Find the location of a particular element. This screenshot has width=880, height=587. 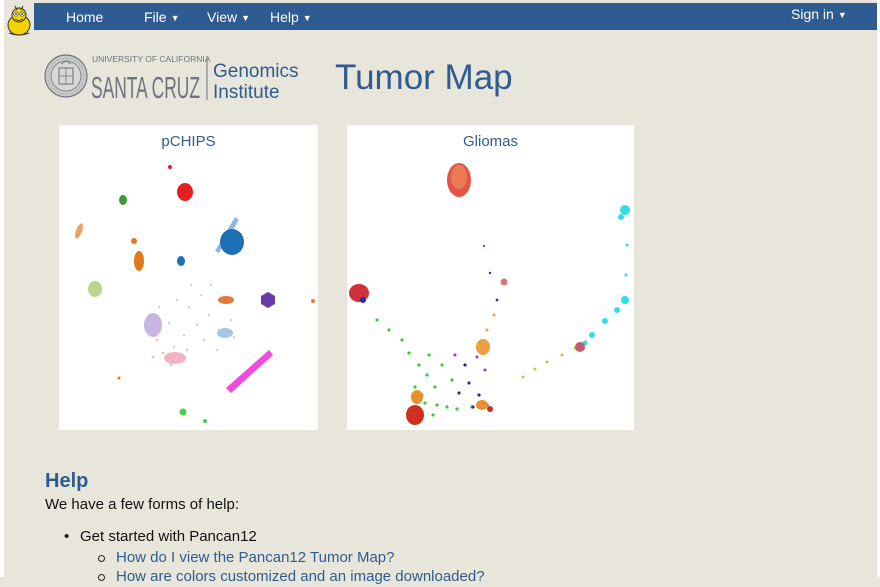

nav-file-menu: File ▼ is located at coordinates (161, 17).